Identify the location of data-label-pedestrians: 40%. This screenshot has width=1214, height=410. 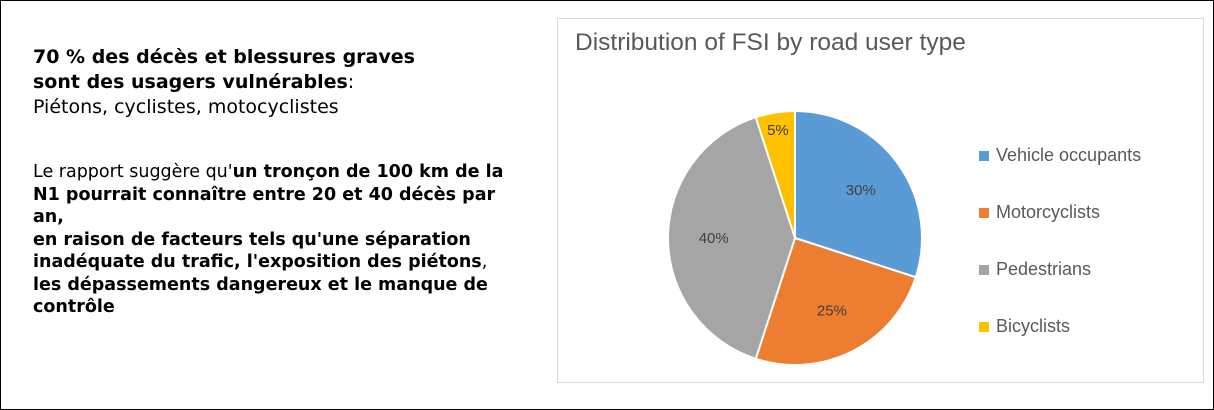
(714, 238).